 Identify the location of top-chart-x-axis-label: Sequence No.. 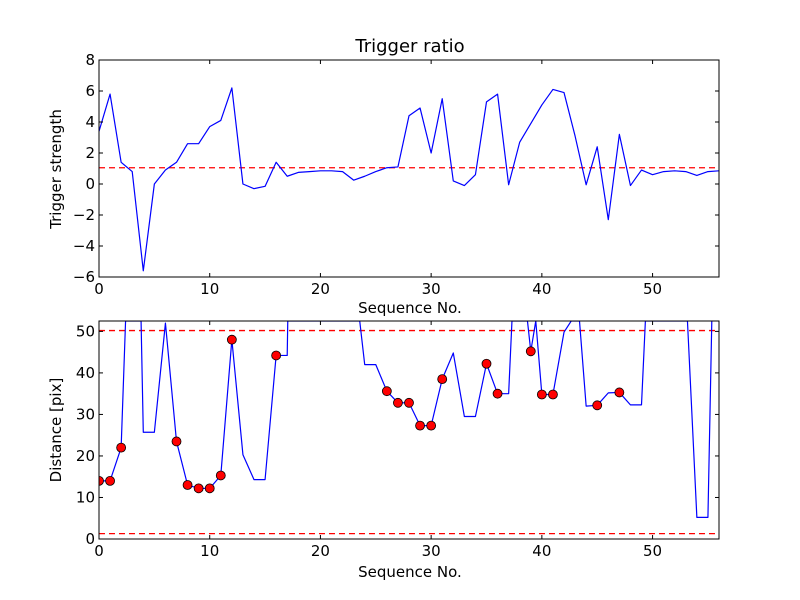
(410, 308).